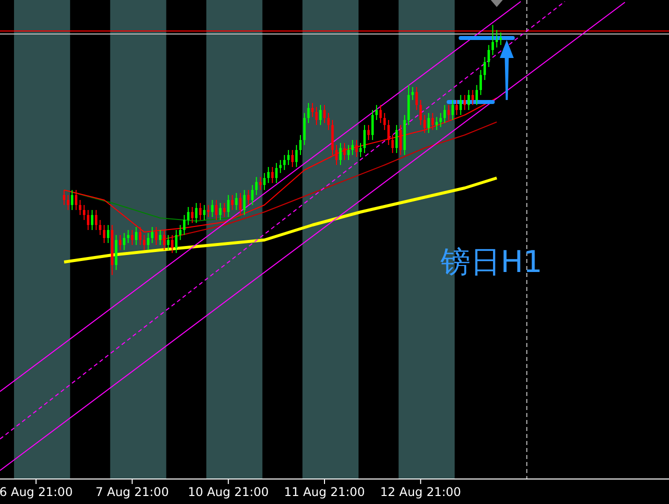  What do you see at coordinates (132, 492) in the screenshot?
I see `x-tick-label: 7 Aug 21:00` at bounding box center [132, 492].